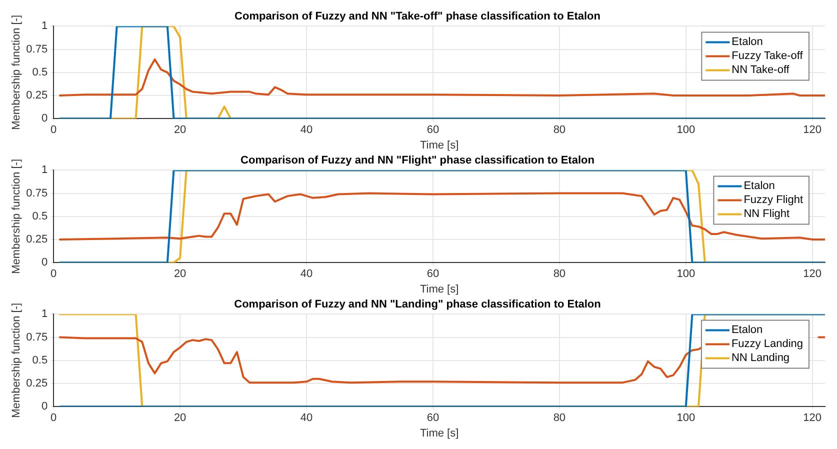 This screenshot has height=449, width=837. I want to click on chart-title: Comparison of Fuzzy and NN "Take-off" phase classification to Etalon, so click(417, 16).